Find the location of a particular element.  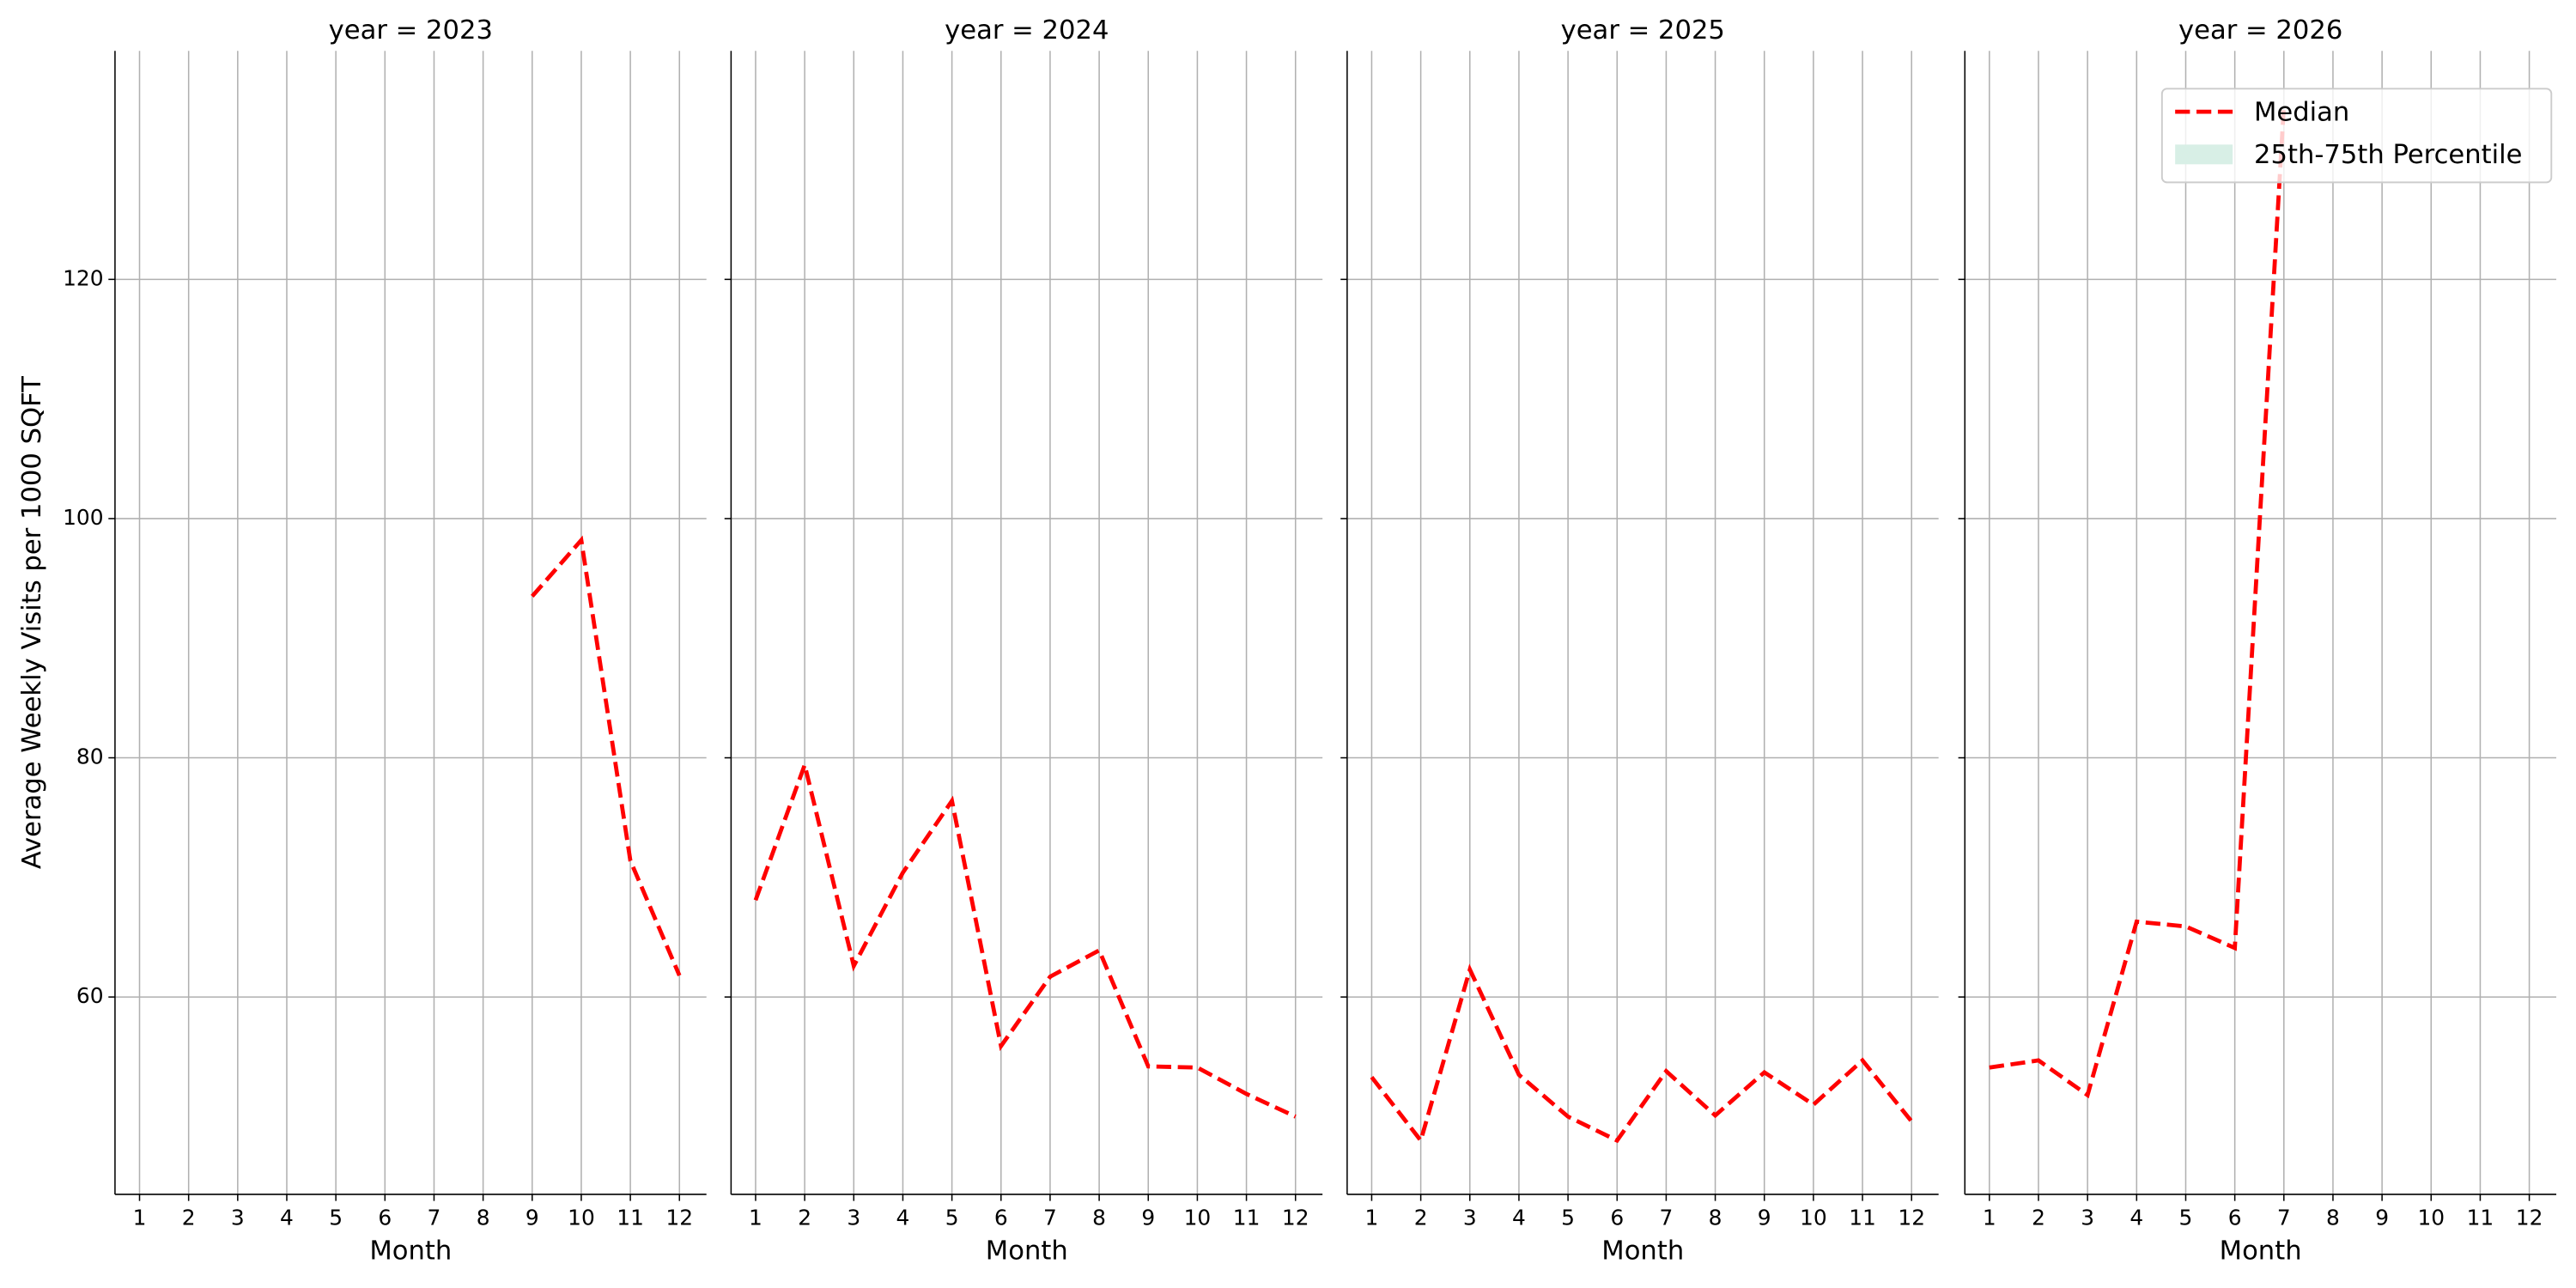

y-tick-label: 100 is located at coordinates (83, 517).